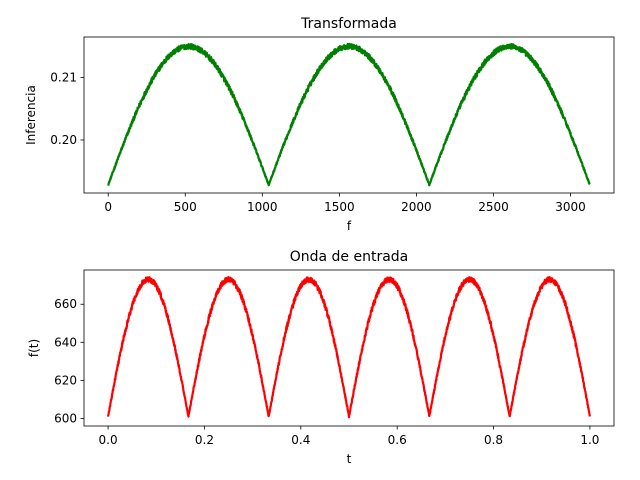 The image size is (640, 480). I want to click on transformada-x-tick-label: 3000, so click(570, 207).